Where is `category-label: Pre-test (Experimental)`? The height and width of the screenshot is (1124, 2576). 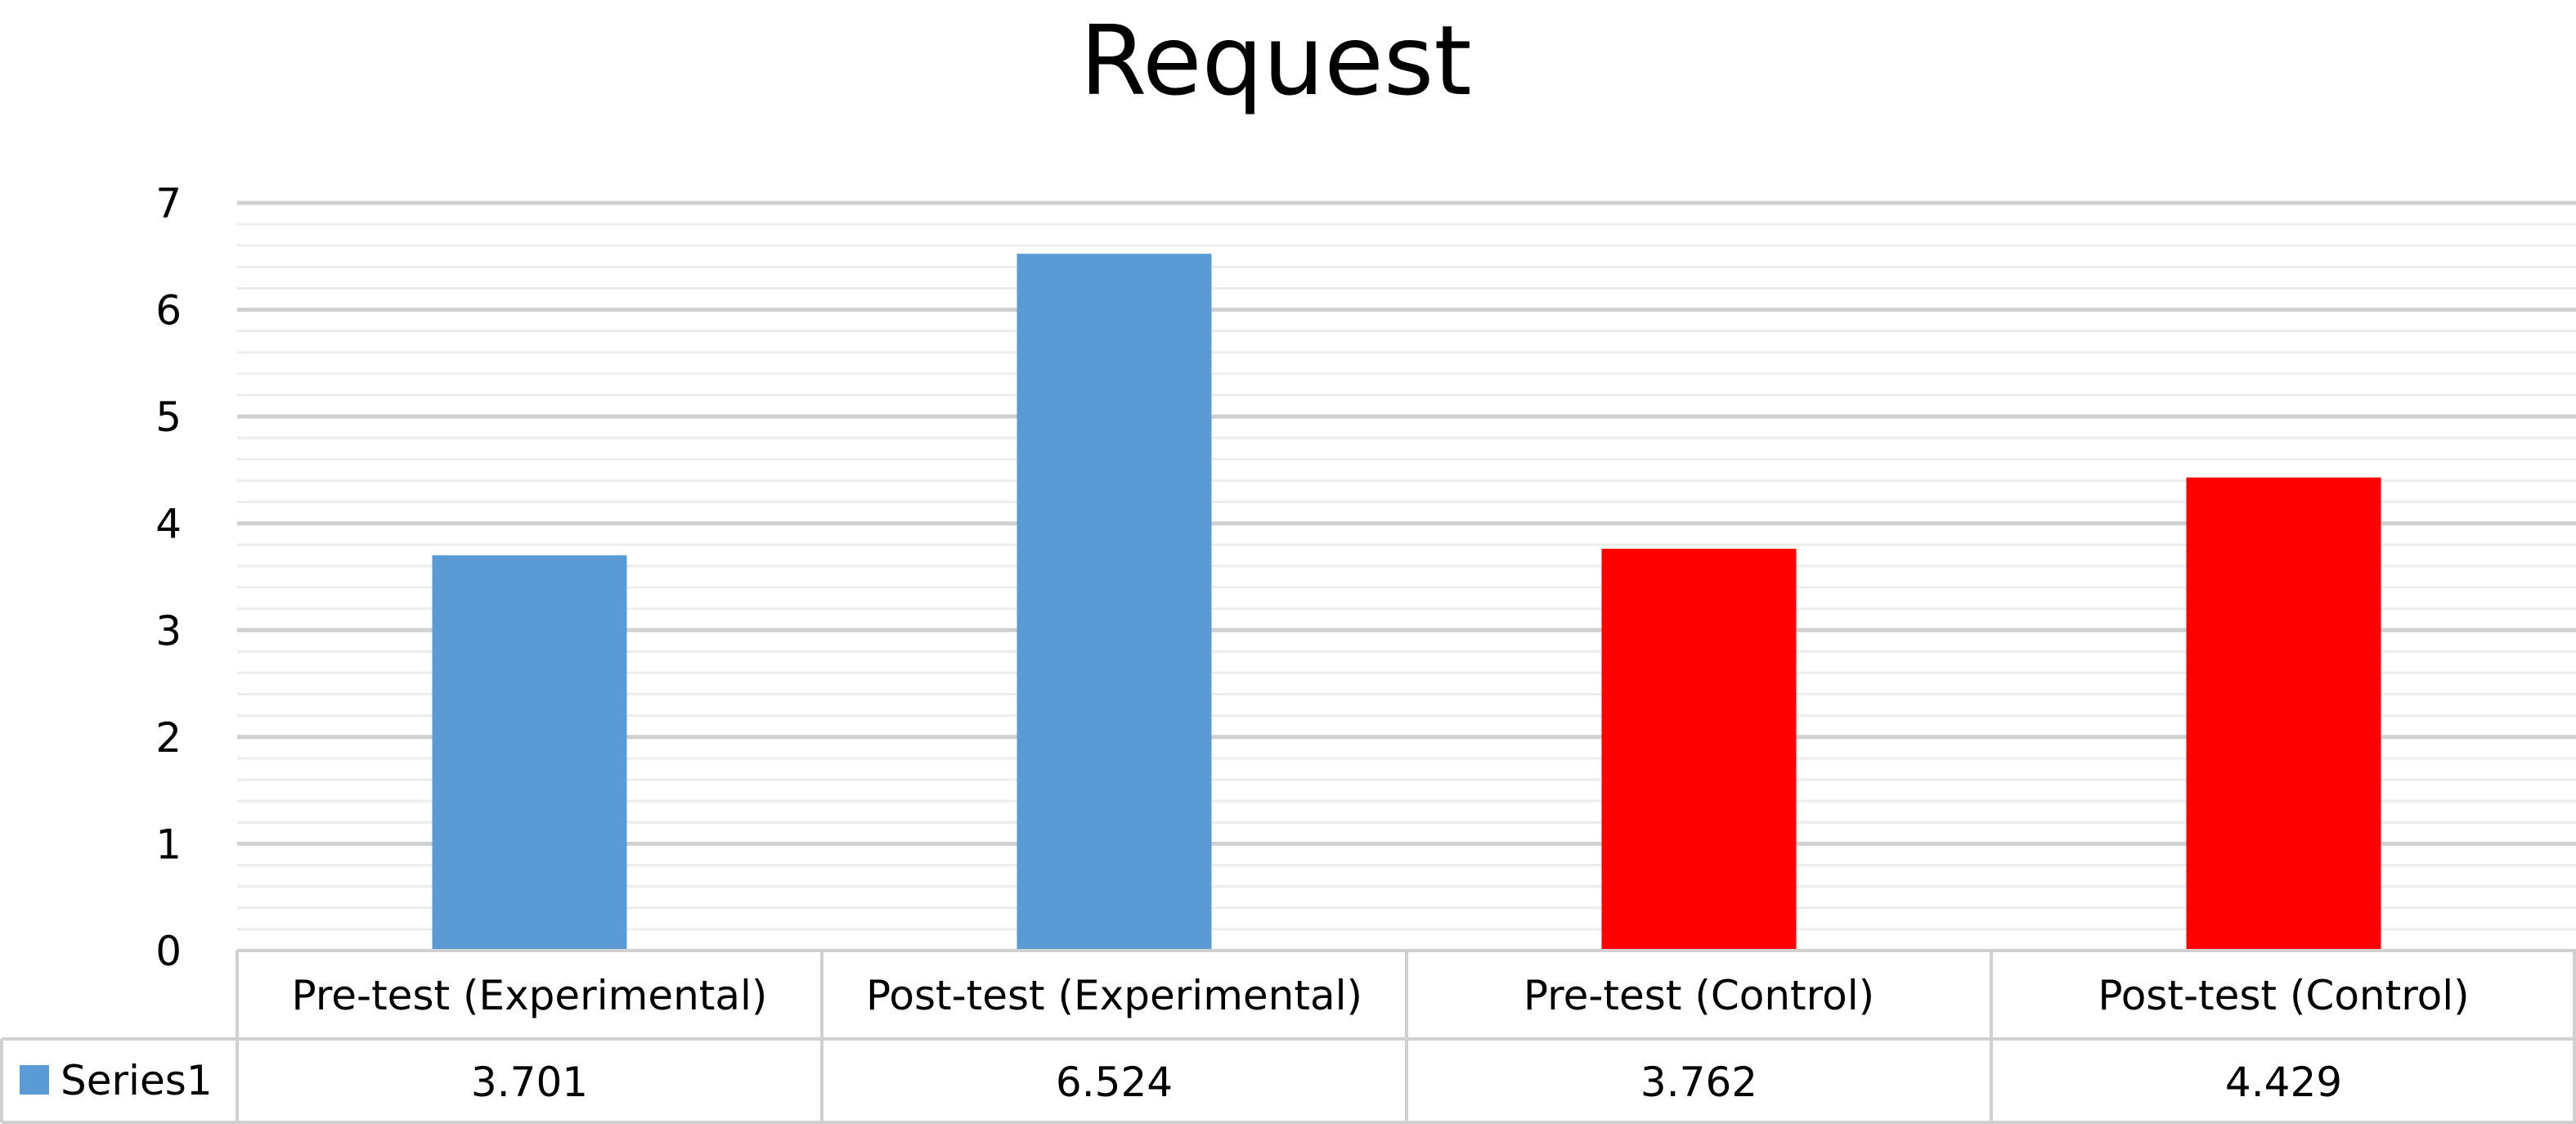 category-label: Pre-test (Experimental) is located at coordinates (530, 995).